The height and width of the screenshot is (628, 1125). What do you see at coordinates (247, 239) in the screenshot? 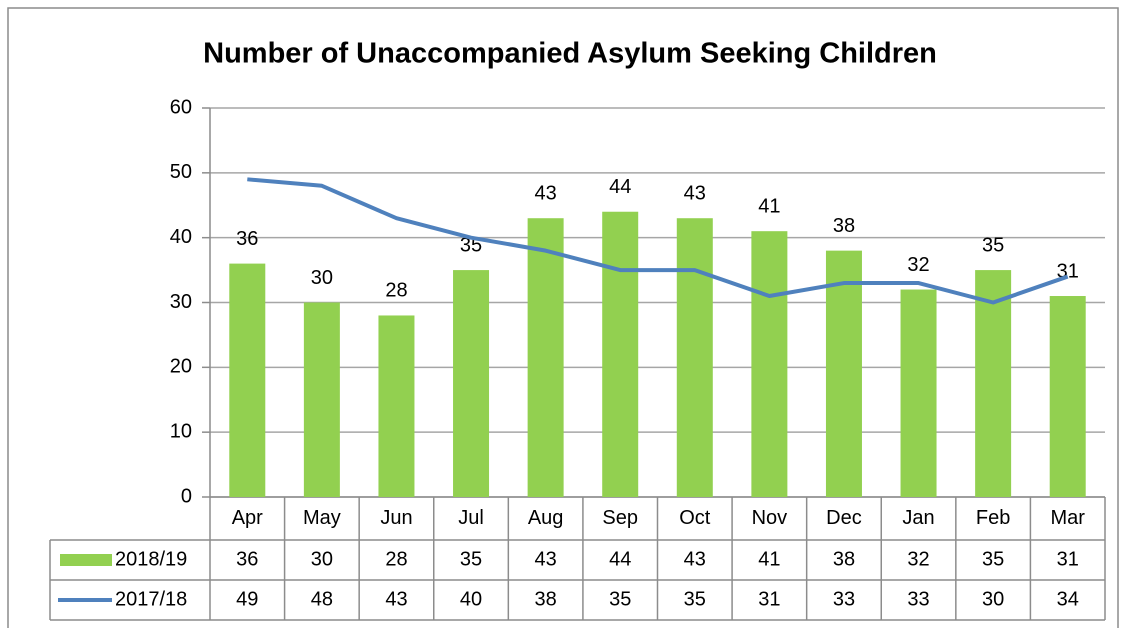
I see `data-label: 36` at bounding box center [247, 239].